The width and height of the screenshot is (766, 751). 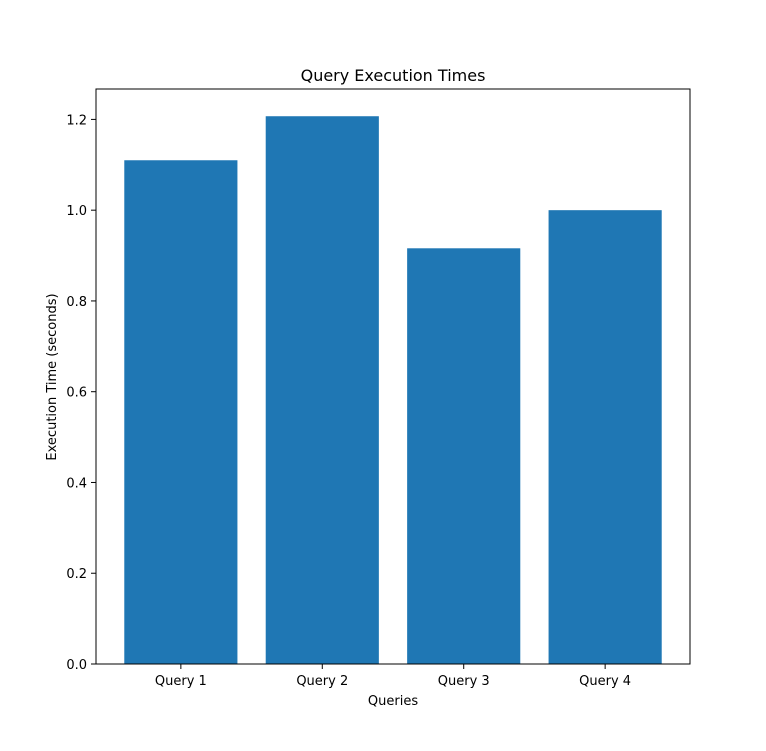 I want to click on x-axis: Query 1 Query 2 Query 3 Query 4, so click(x=393, y=676).